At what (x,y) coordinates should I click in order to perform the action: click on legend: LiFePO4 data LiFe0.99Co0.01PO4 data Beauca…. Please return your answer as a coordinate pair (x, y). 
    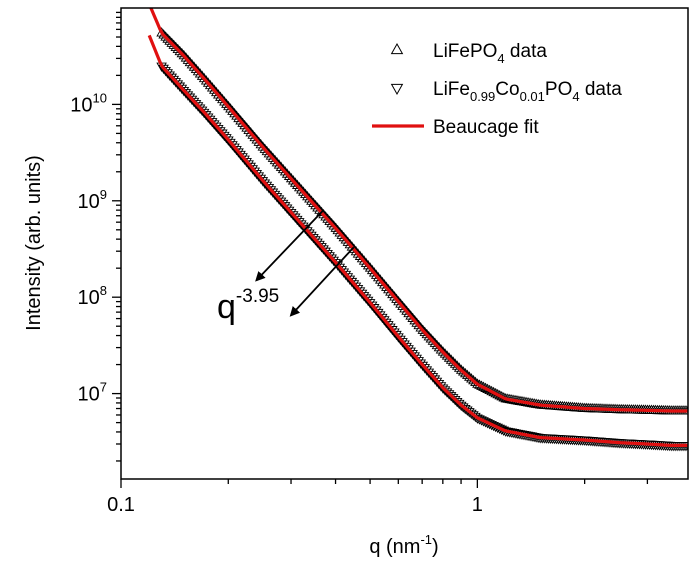
    Looking at the image, I should click on (497, 89).